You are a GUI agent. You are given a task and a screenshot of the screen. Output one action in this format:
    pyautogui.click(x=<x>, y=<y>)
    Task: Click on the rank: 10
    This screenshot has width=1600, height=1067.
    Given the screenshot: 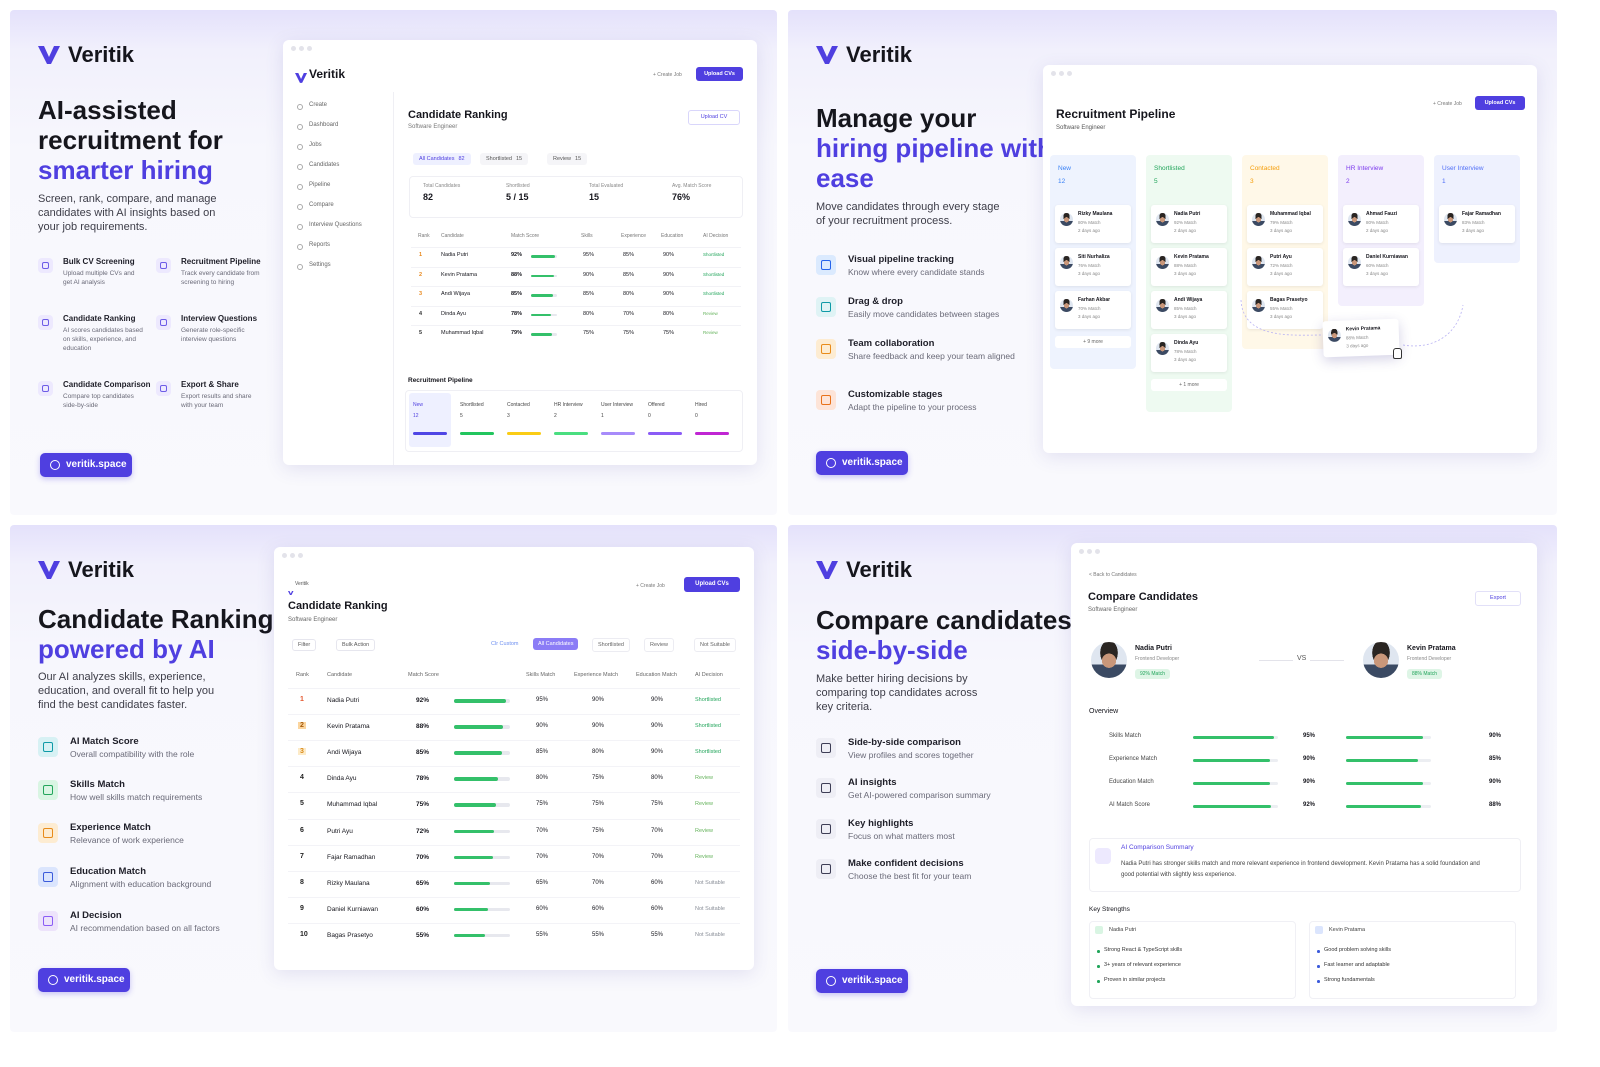 What is the action you would take?
    pyautogui.click(x=304, y=934)
    